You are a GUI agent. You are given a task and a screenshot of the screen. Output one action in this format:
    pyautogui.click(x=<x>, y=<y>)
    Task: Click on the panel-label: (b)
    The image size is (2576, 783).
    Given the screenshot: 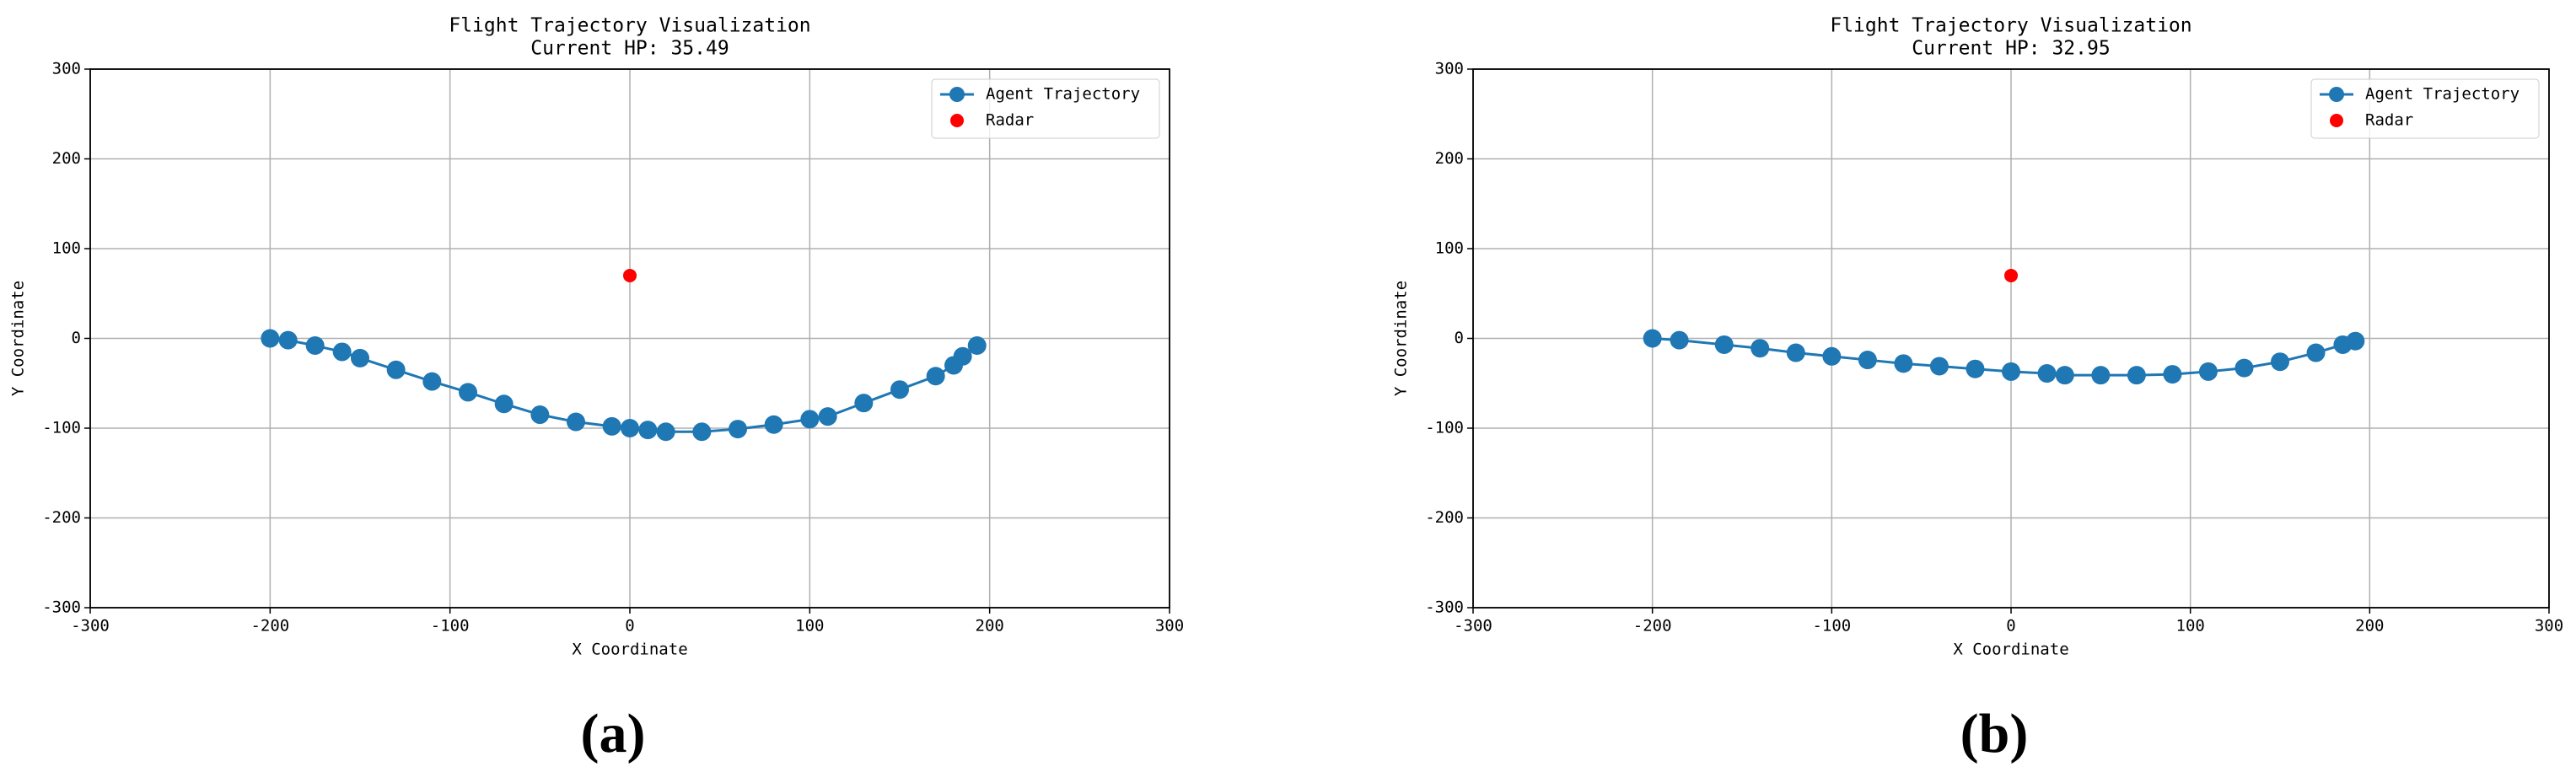 What is the action you would take?
    pyautogui.click(x=1994, y=734)
    